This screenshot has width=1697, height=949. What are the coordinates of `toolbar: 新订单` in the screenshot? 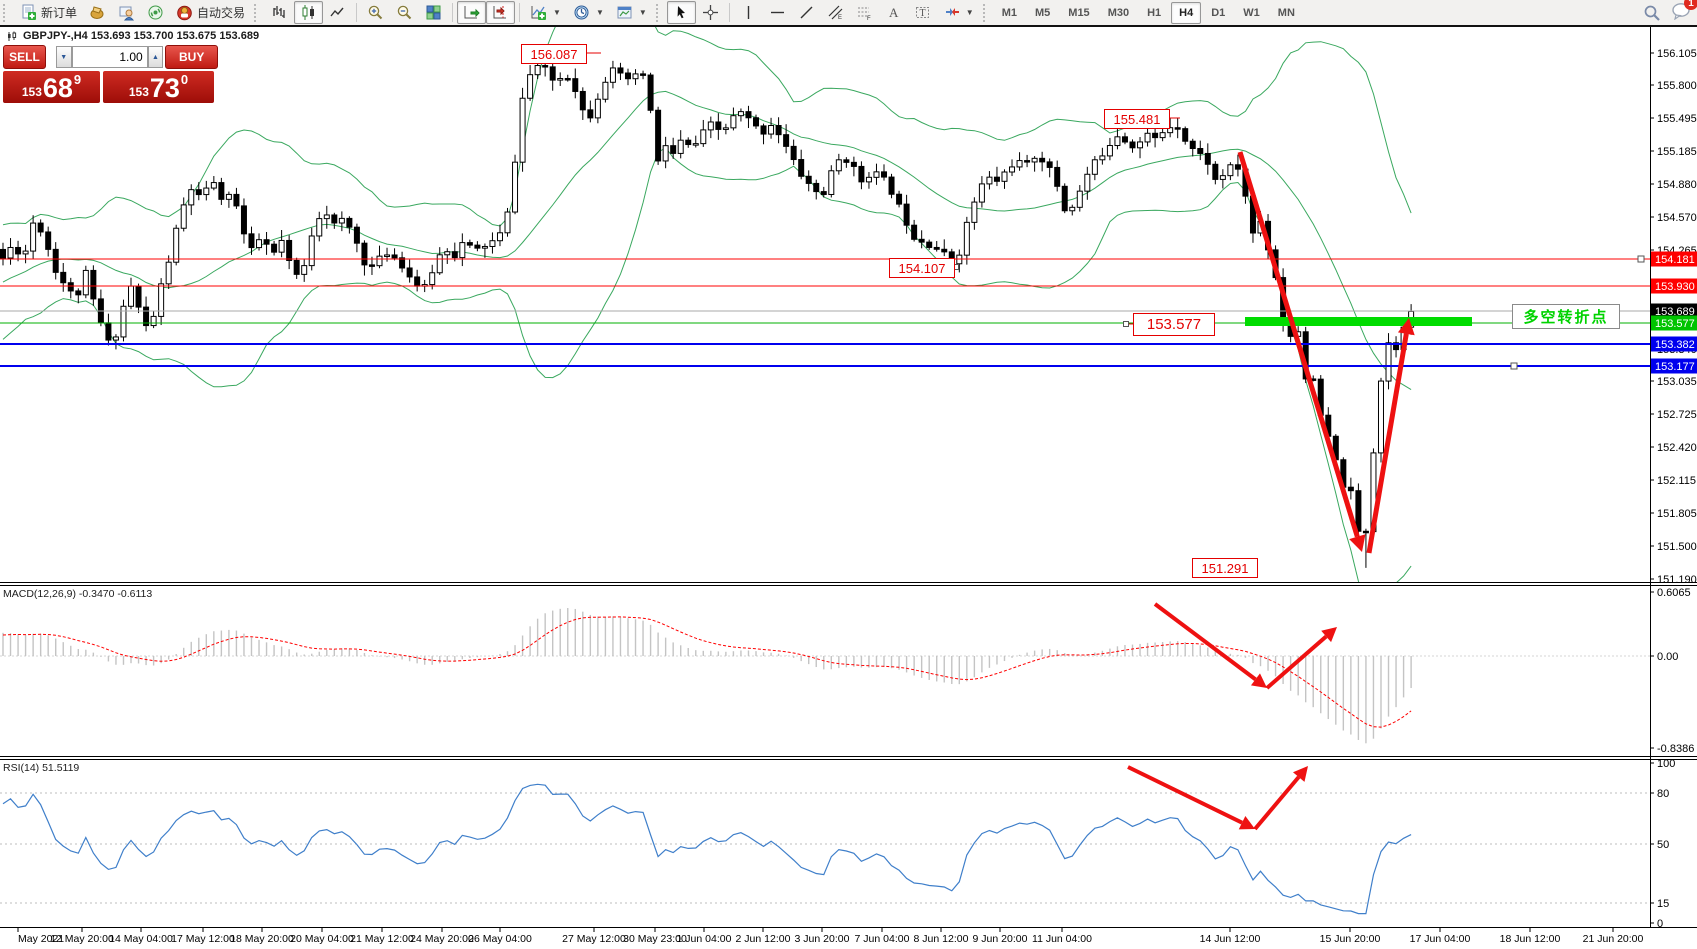 It's located at (848, 13).